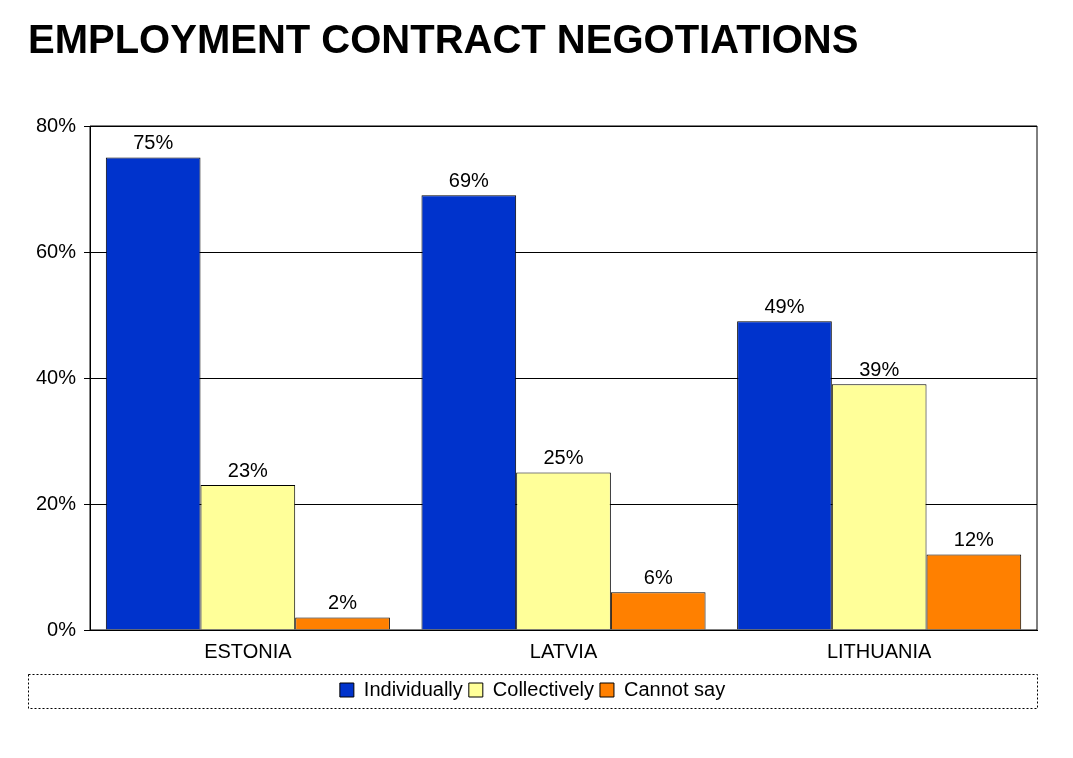  What do you see at coordinates (153, 142) in the screenshot?
I see `data-label: 75%` at bounding box center [153, 142].